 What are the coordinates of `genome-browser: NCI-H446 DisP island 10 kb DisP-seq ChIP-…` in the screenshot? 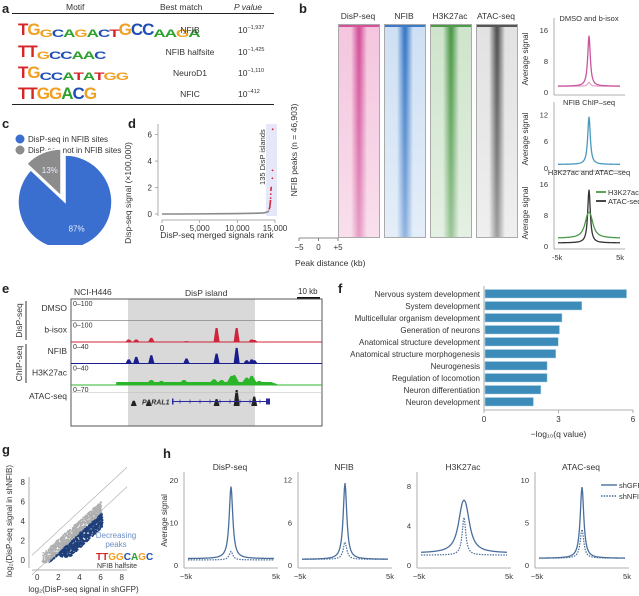 It's located at (168, 357).